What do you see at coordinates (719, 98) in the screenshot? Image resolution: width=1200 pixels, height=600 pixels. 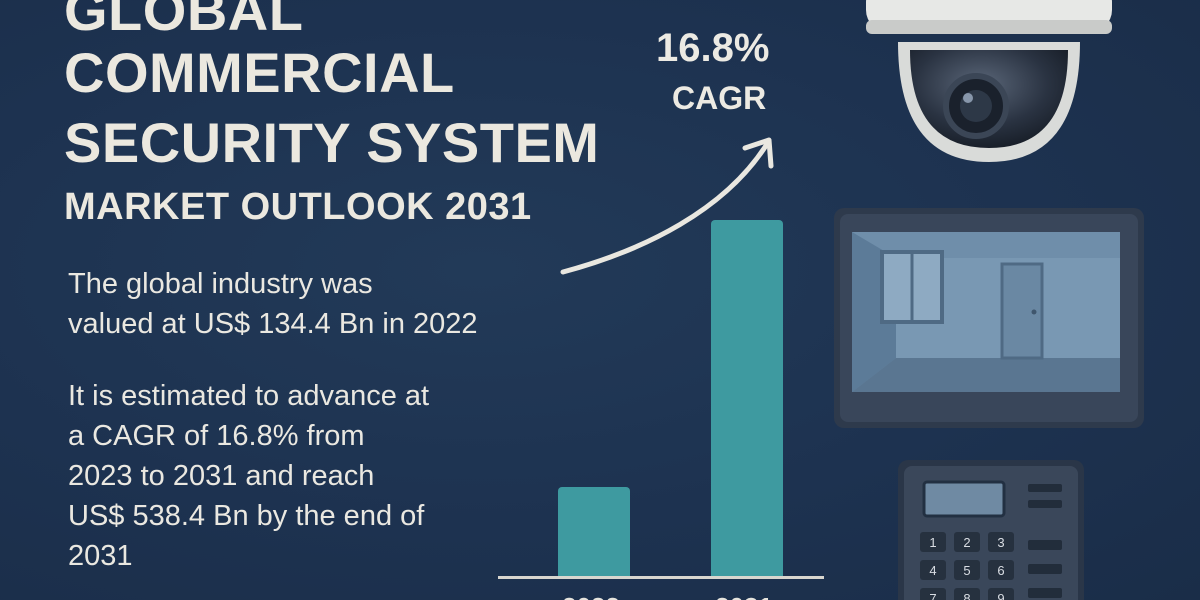 I see `cagr-label: CAGR` at bounding box center [719, 98].